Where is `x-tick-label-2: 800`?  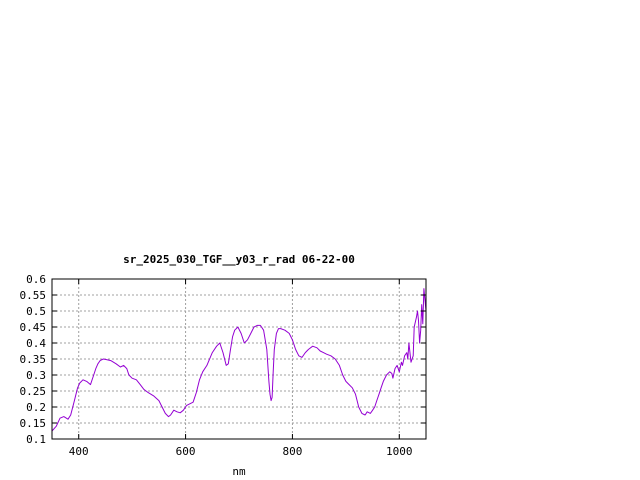
x-tick-label-2: 800 is located at coordinates (292, 451).